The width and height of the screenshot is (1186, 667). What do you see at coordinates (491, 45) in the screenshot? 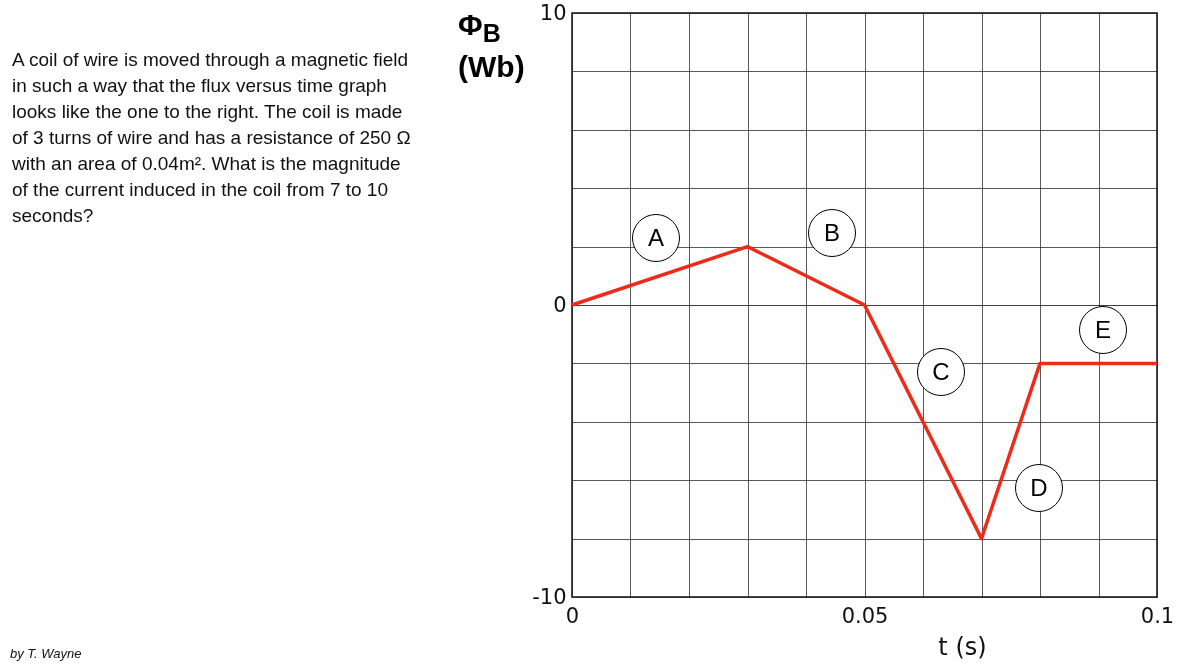
I see `y-axis-title: Φ$_{B}$ (Wb)` at bounding box center [491, 45].